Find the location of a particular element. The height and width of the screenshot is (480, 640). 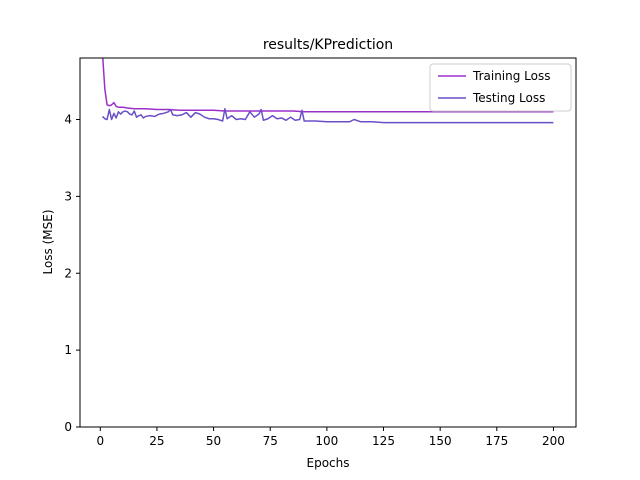

y-axis: 0 1 2 3 4 is located at coordinates (72, 273).